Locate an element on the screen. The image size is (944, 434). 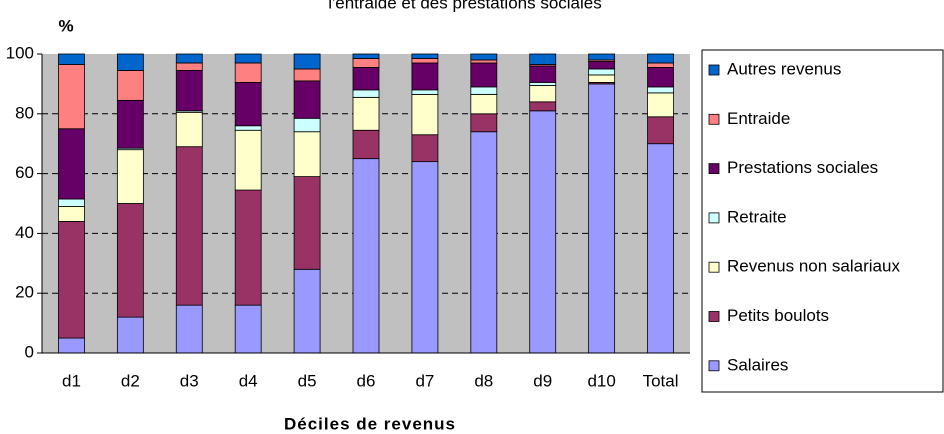
legend-label: Revenus non salariaux is located at coordinates (813, 266).